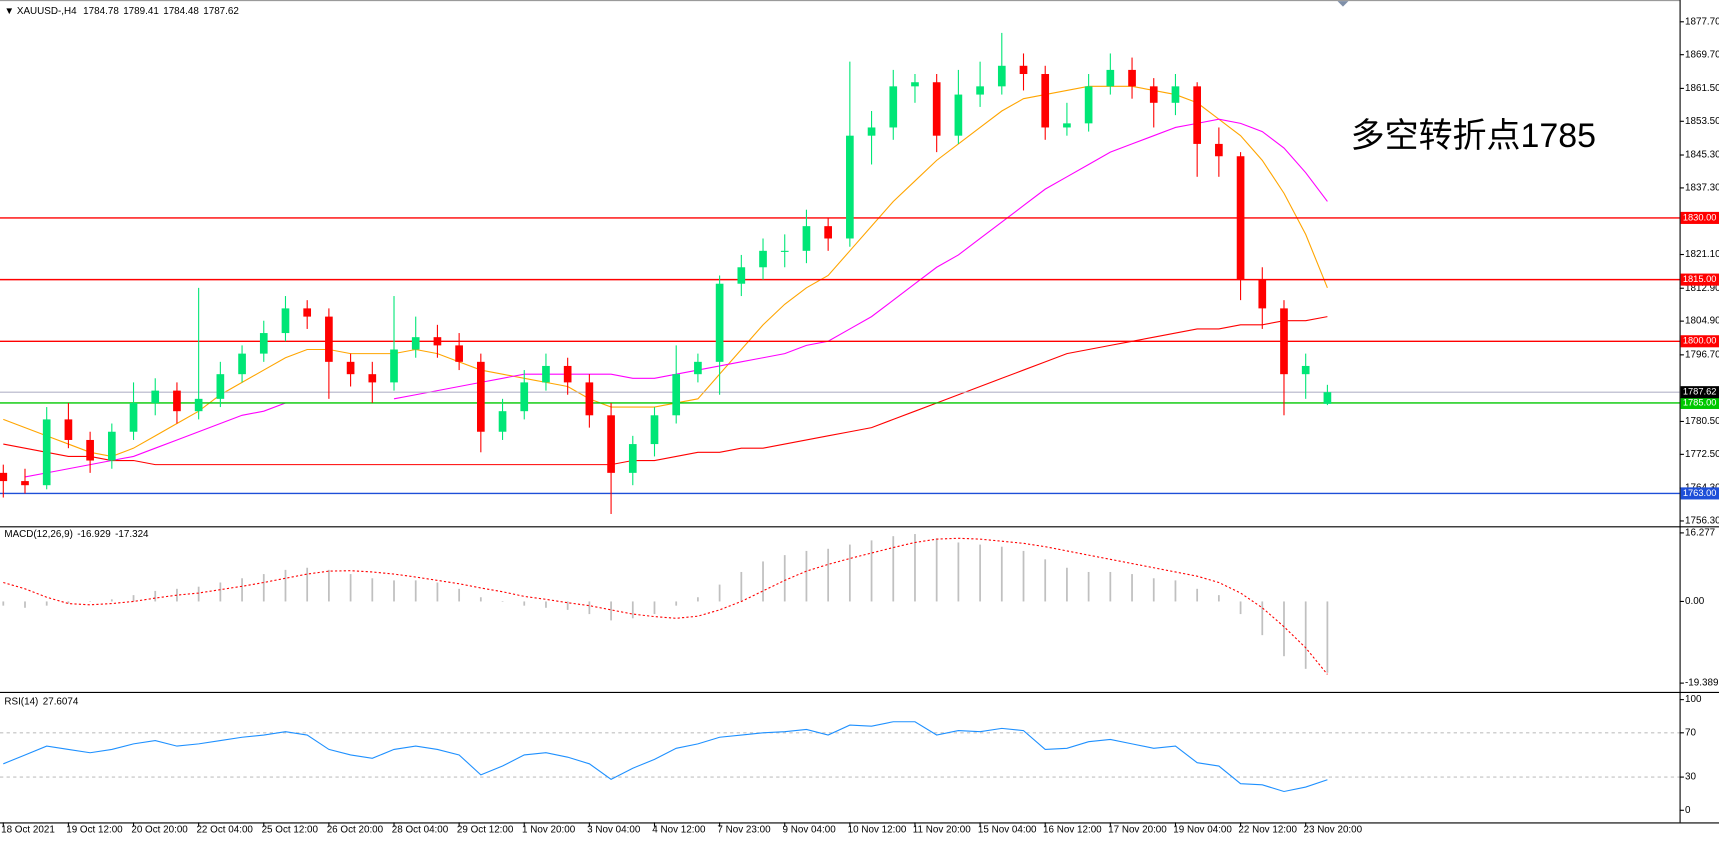 This screenshot has height=841, width=1719. I want to click on y-tick-label: 1812.90, so click(1702, 288).